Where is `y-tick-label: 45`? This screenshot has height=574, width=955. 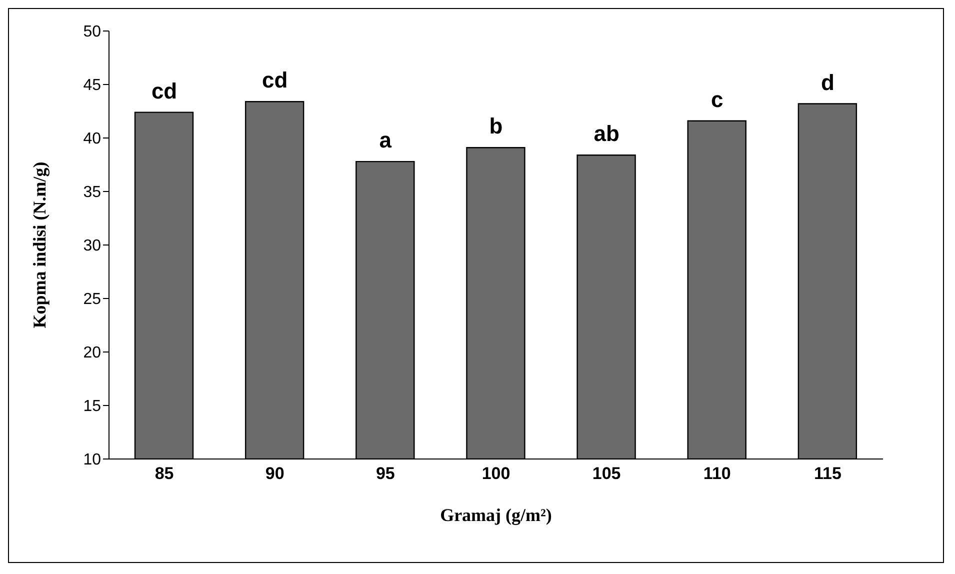 y-tick-label: 45 is located at coordinates (92, 85).